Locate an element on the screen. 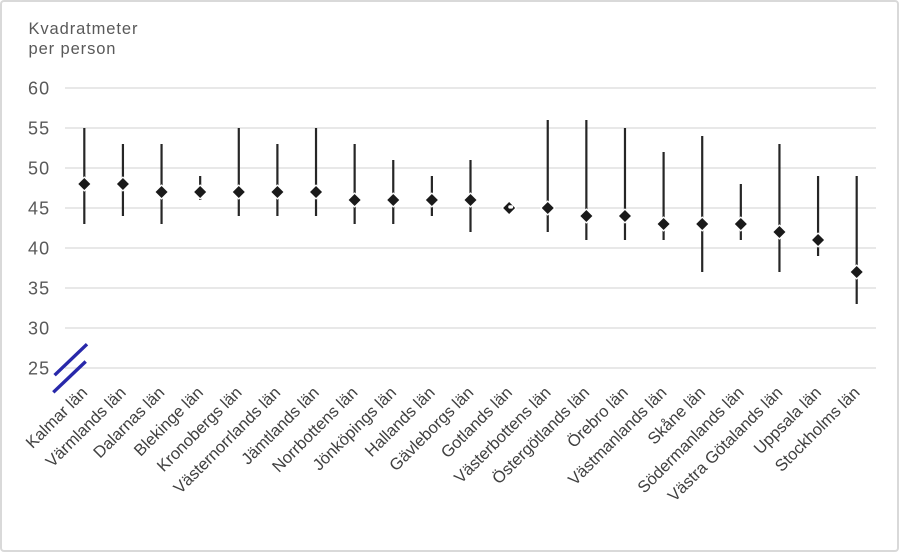  svg-text: 40 is located at coordinates (39, 249).